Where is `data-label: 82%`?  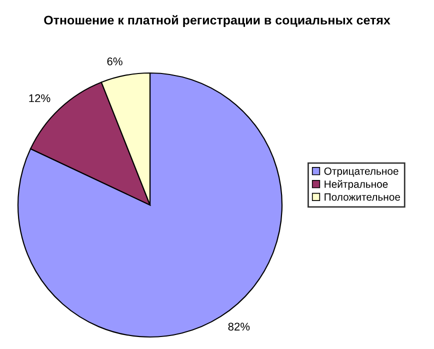
data-label: 82% is located at coordinates (239, 326).